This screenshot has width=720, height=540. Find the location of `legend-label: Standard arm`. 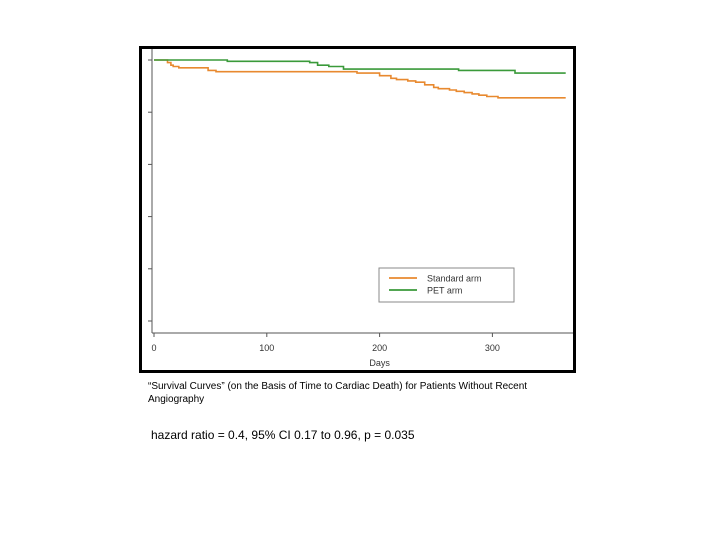

legend-label: Standard arm is located at coordinates (454, 279).